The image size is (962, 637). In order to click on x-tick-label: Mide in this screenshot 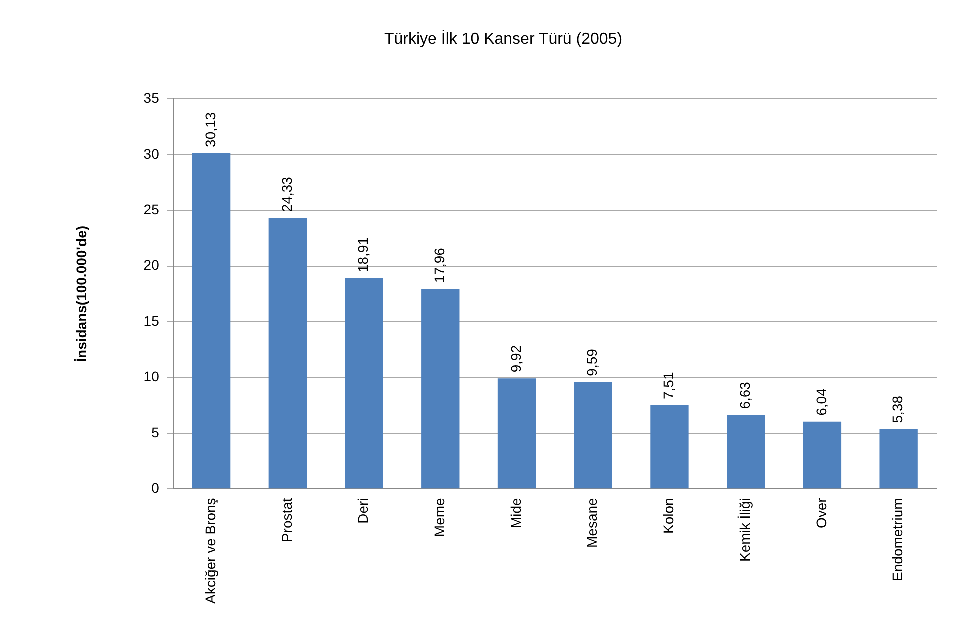, I will do `click(516, 513)`.